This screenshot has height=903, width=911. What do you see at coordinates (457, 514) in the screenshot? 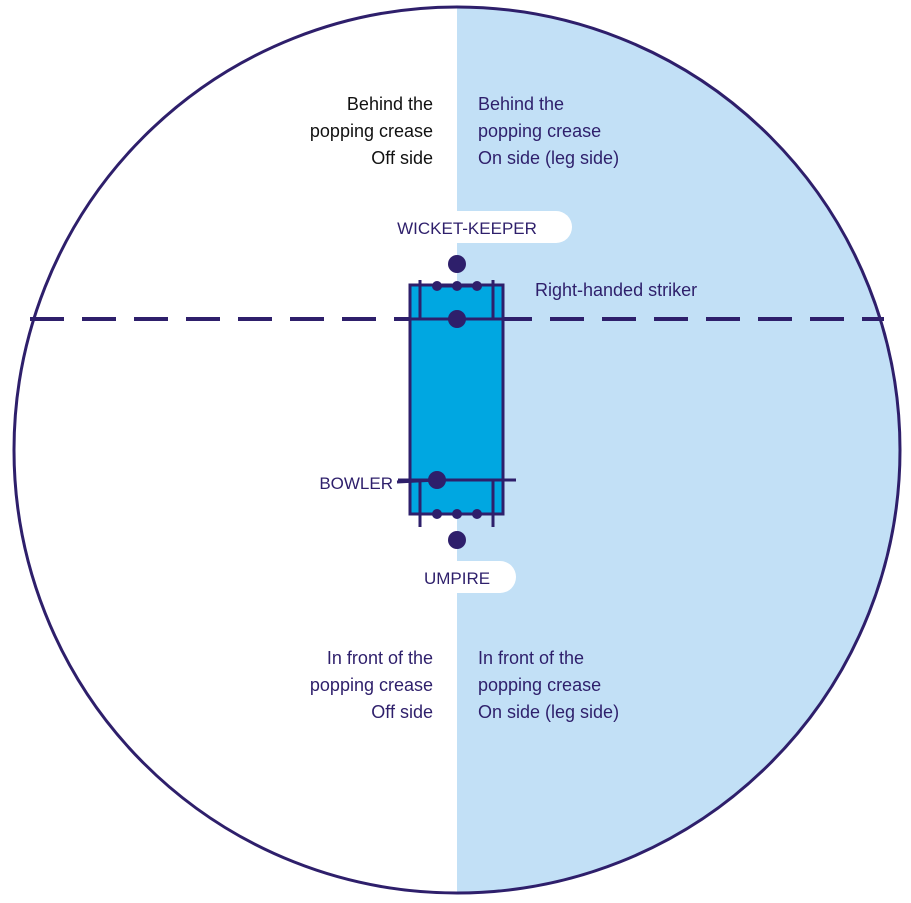
I see `stumps-bottom` at bounding box center [457, 514].